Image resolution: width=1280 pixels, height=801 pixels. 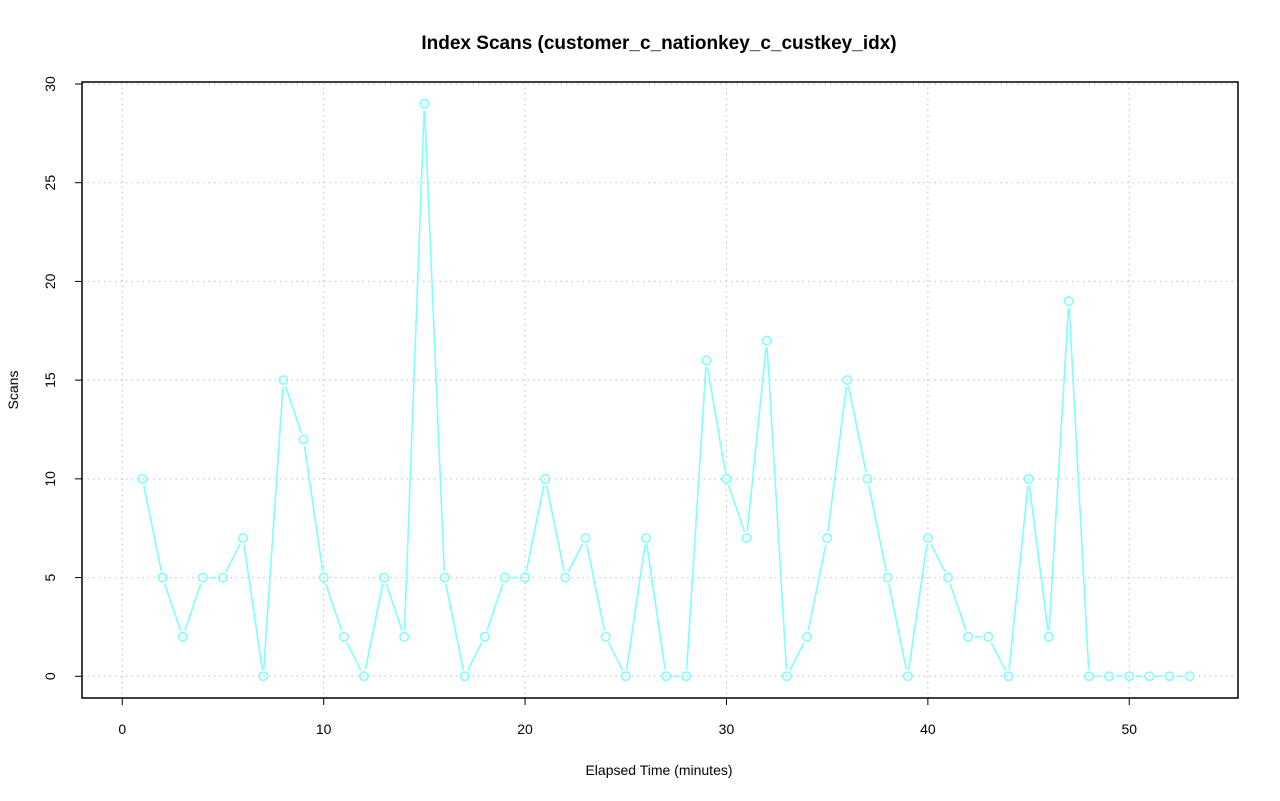 What do you see at coordinates (727, 729) in the screenshot?
I see `x-tick-label: 30` at bounding box center [727, 729].